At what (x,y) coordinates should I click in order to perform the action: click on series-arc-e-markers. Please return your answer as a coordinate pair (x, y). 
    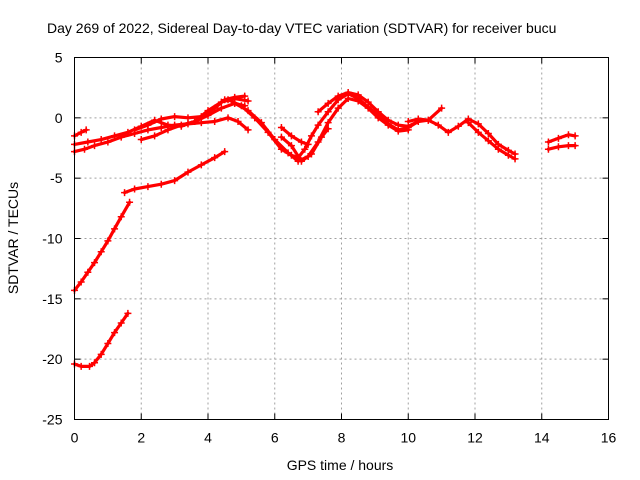
    Looking at the image, I should click on (80, 133).